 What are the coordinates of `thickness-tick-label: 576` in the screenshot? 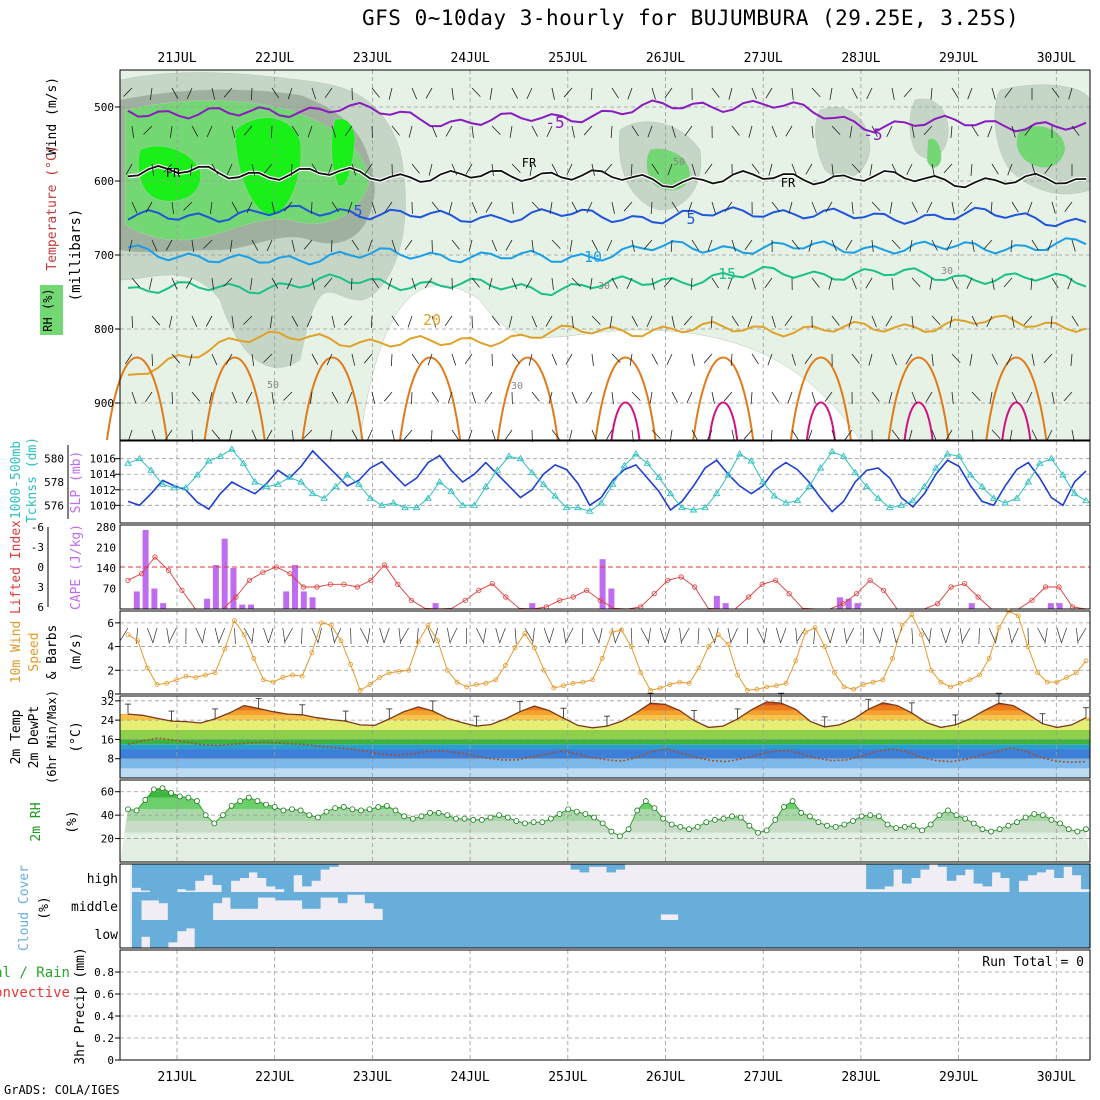 It's located at (54, 505).